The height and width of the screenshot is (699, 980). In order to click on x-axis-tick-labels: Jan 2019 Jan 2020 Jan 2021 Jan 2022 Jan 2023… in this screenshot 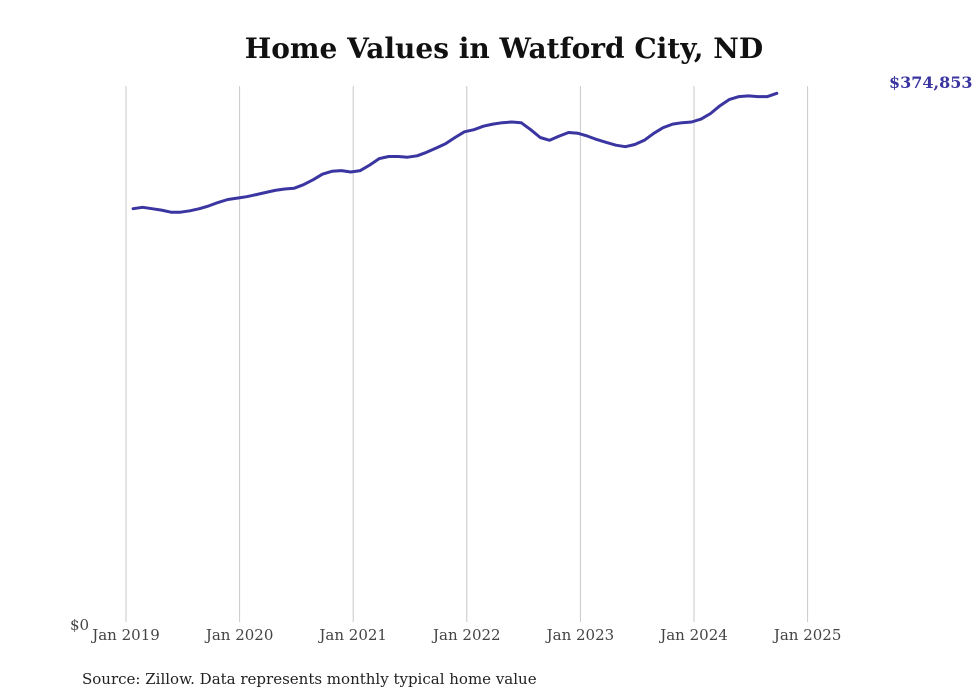, I will do `click(465, 635)`.